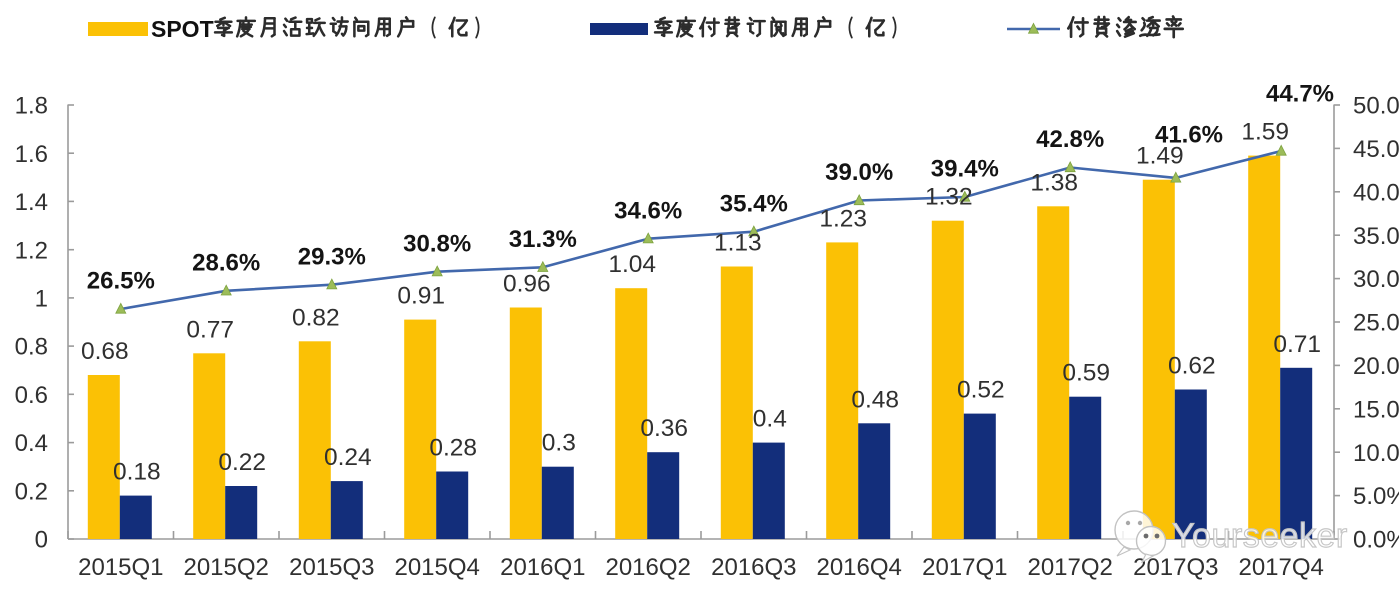 The height and width of the screenshot is (601, 1399). What do you see at coordinates (542, 567) in the screenshot?
I see `svg-text: 2016Q1` at bounding box center [542, 567].